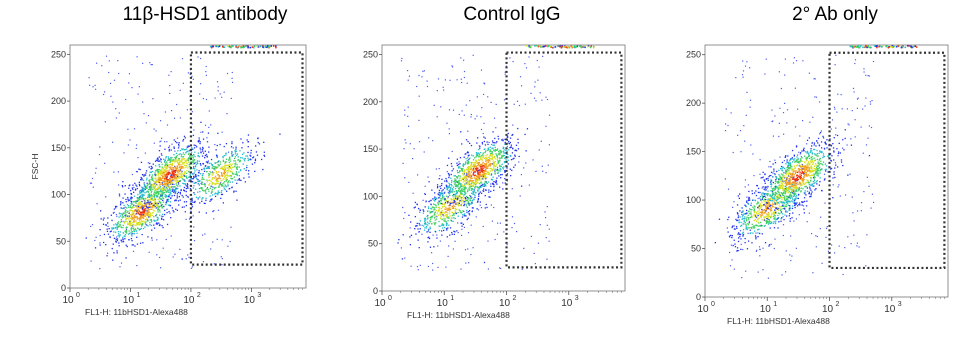 This screenshot has height=352, width=953. I want to click on chart-title-3: 2° Ab only, so click(835, 14).